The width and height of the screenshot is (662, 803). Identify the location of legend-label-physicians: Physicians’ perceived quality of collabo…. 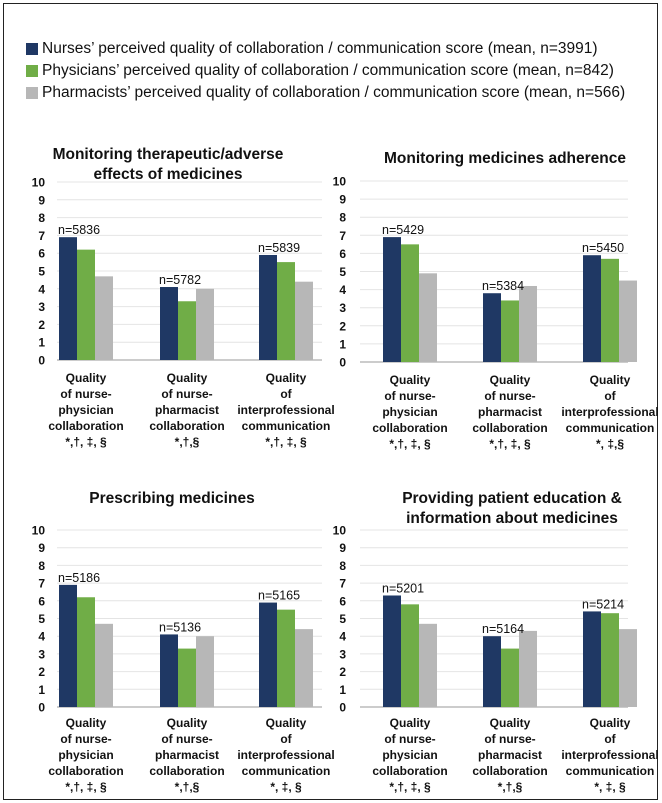
(328, 70).